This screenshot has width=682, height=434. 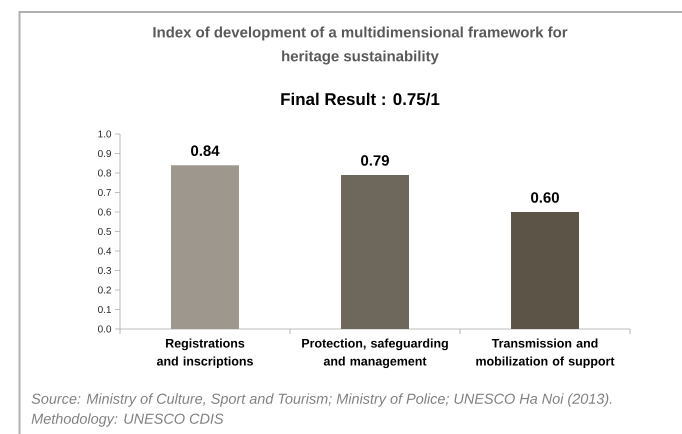 I want to click on data-label: 0.84, so click(x=205, y=150).